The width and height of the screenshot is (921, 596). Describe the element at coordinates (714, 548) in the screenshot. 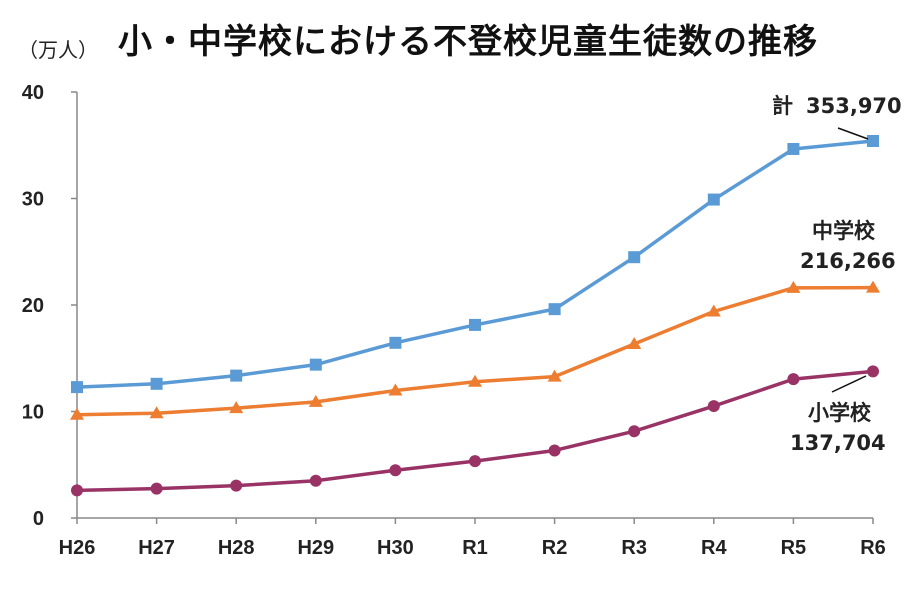

I see `x-tick-label: R4` at that location.